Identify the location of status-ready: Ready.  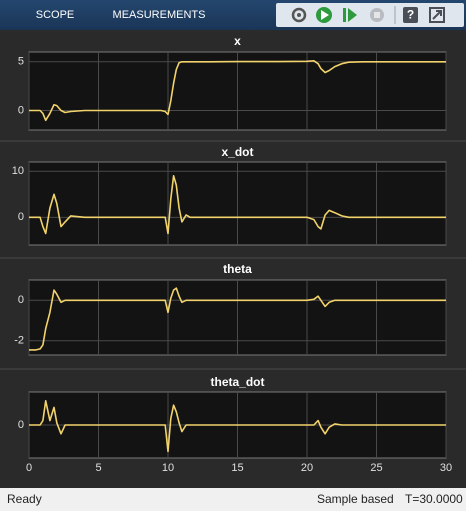
(24, 499).